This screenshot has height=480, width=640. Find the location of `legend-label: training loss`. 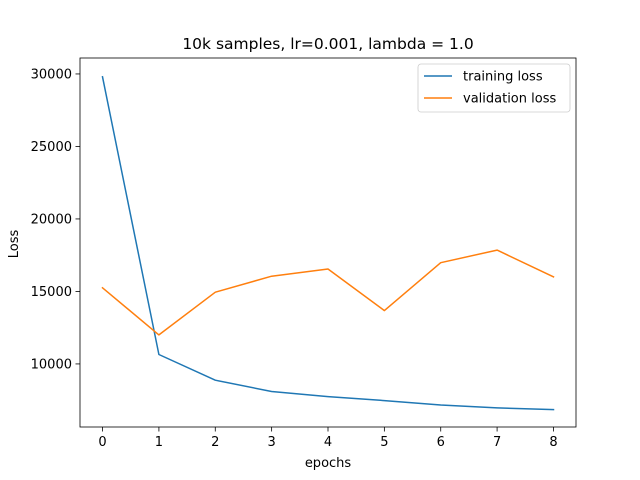

legend-label: training loss is located at coordinates (503, 77).